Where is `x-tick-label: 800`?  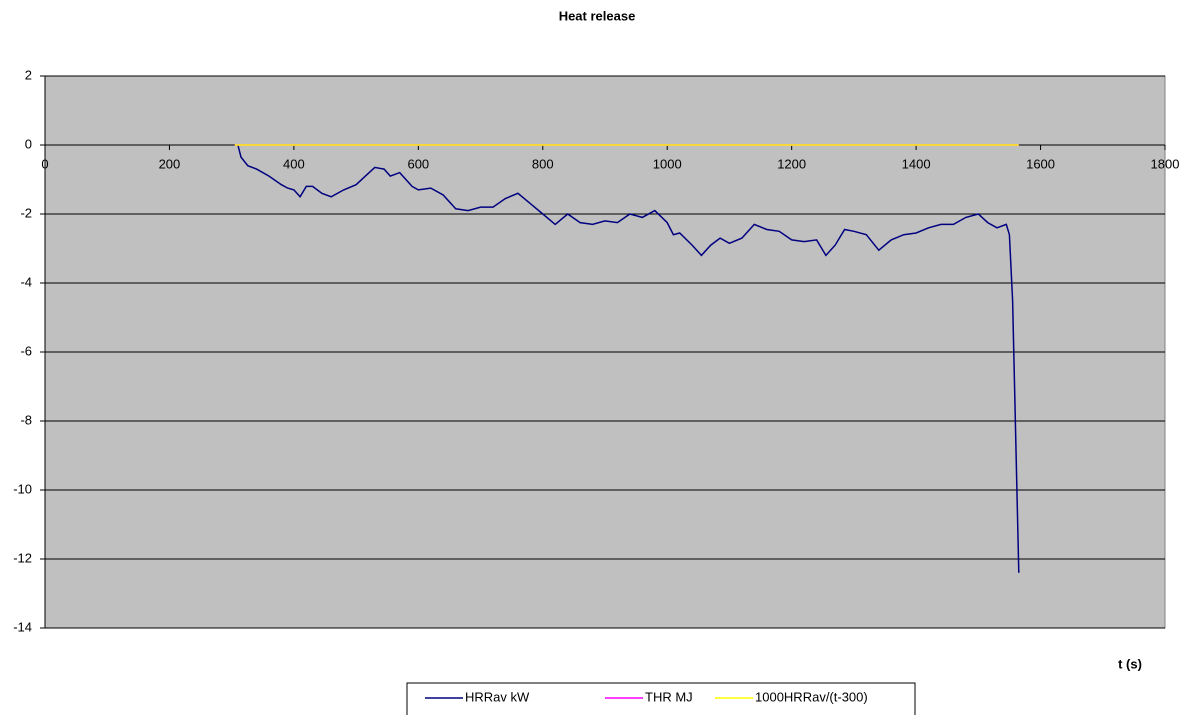 x-tick-label: 800 is located at coordinates (543, 163).